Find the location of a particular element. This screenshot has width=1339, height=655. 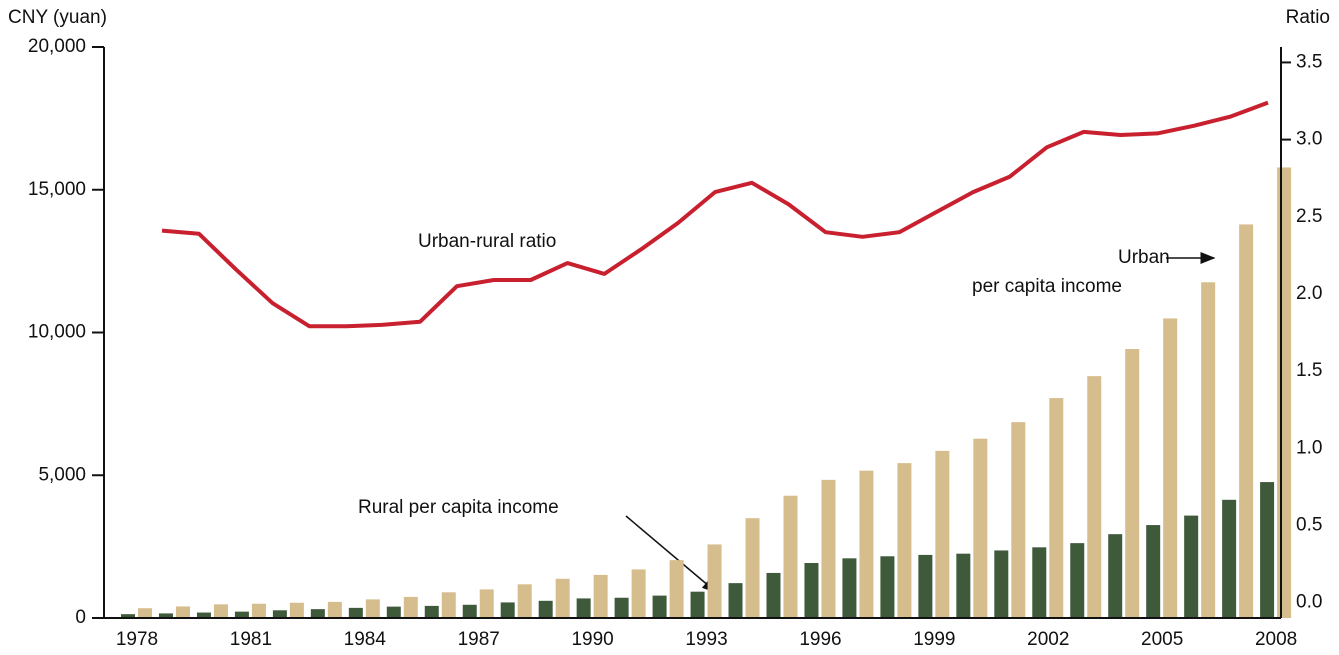

y-axis-title: CNY (yuan) is located at coordinates (57, 17).